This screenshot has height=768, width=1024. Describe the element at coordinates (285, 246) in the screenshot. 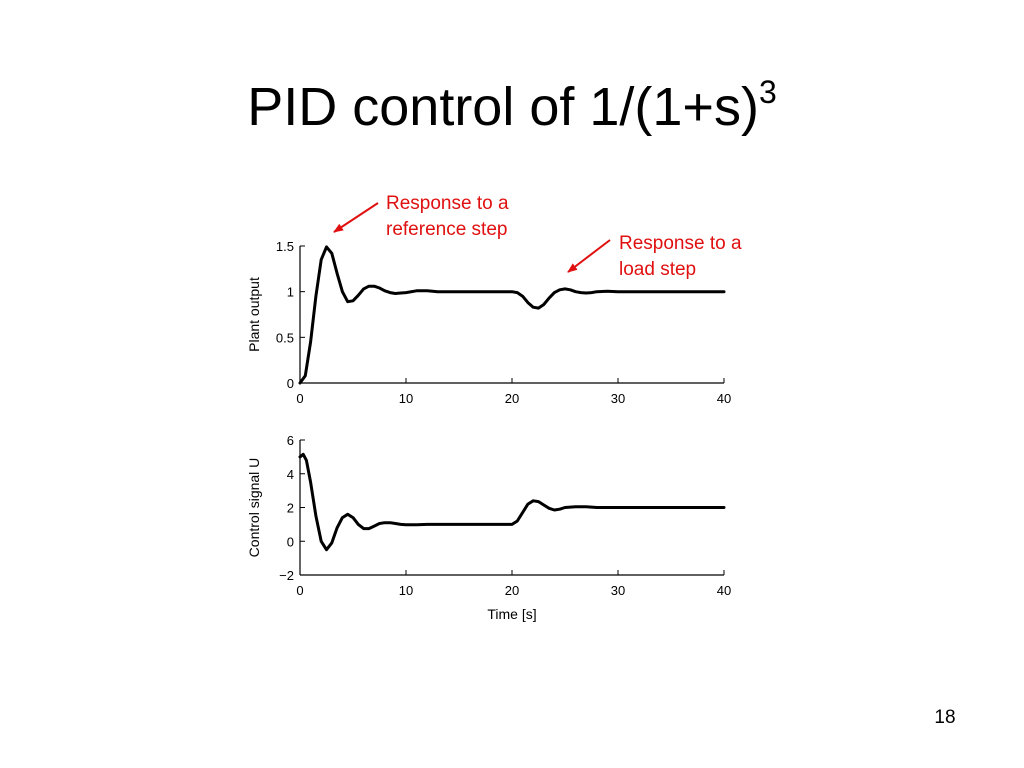

I see `plant-output-y-tick-label: 1.5` at that location.